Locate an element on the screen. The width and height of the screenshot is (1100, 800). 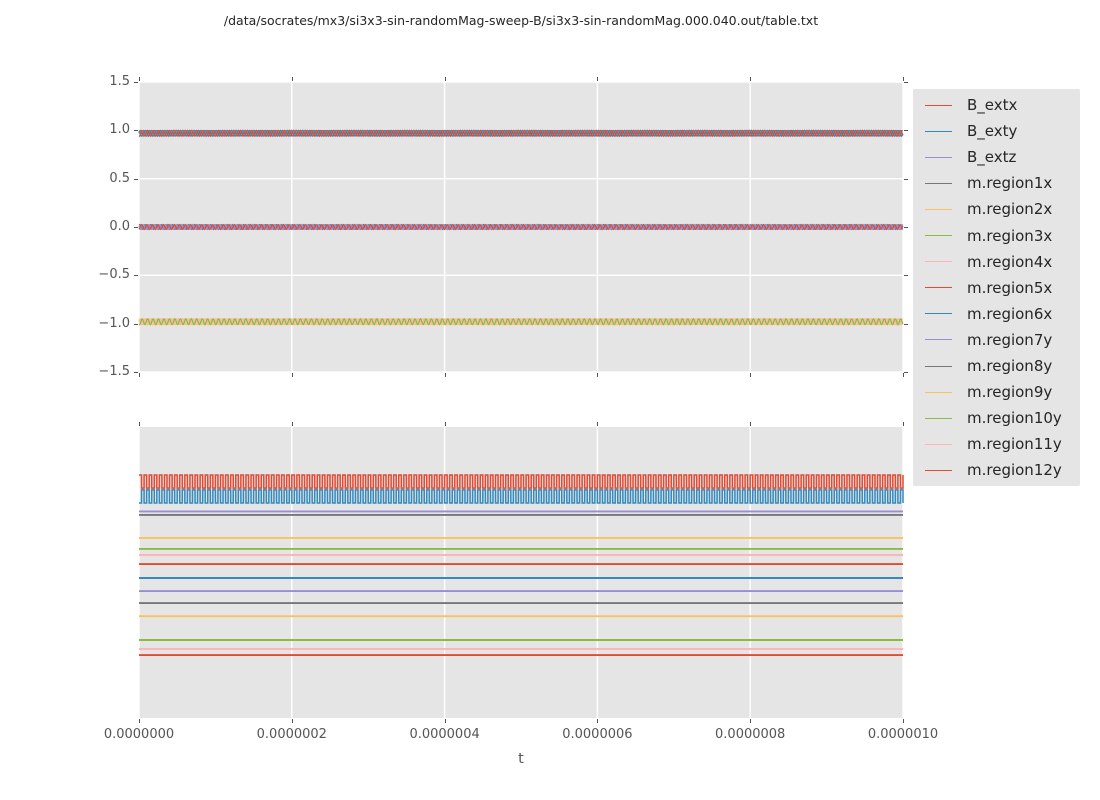
legend-item: m.region11y is located at coordinates (987, 444).